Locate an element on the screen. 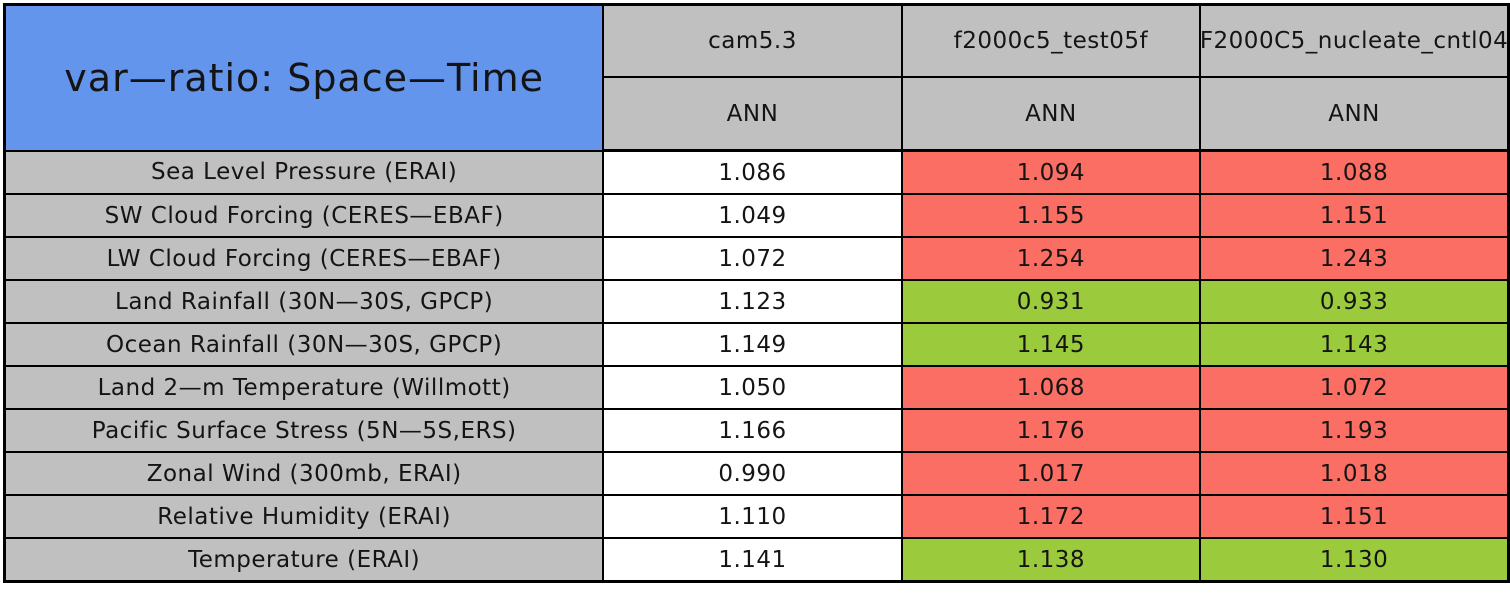 This screenshot has width=1510, height=611. column-header-model-3: F2000C5_nucleate_cntl04 is located at coordinates (1354, 40).